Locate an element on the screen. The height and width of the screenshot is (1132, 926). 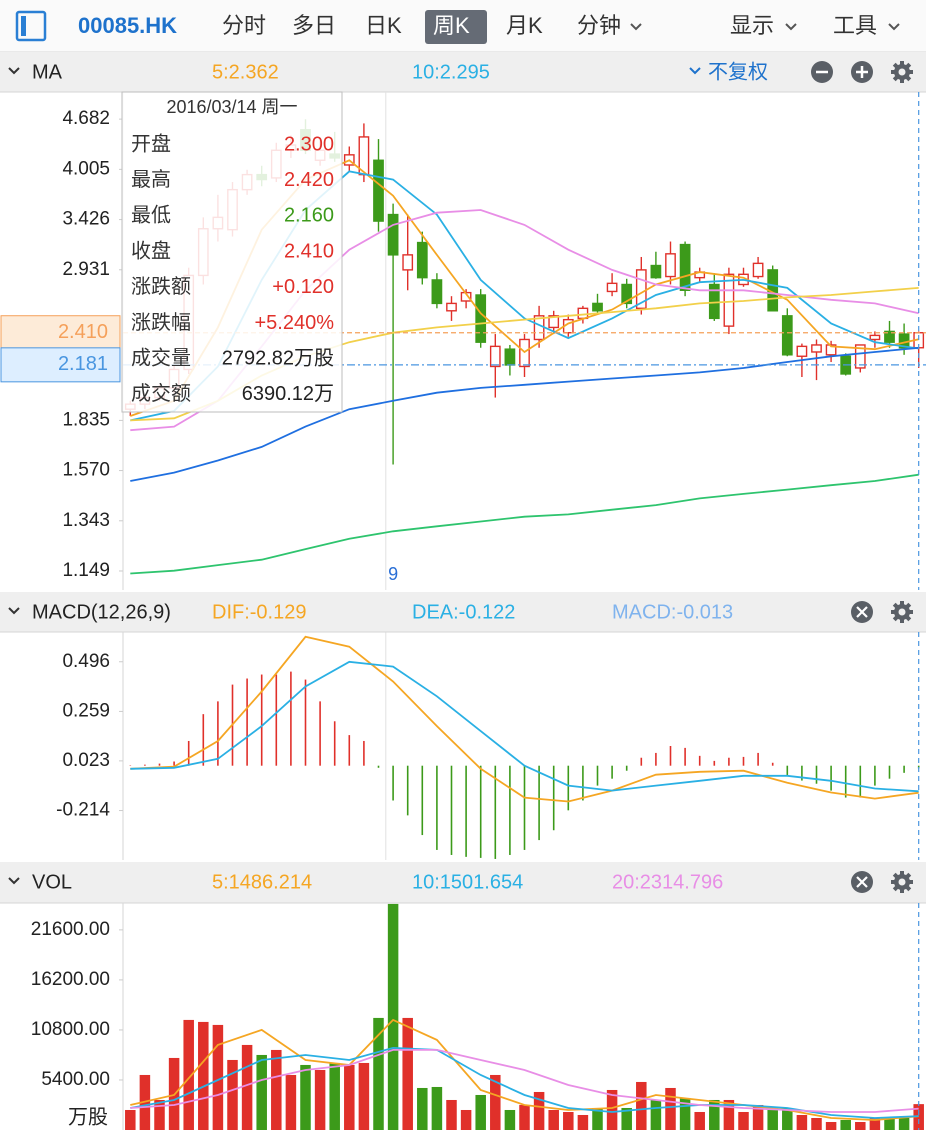
legend-entry: 5:2.362 is located at coordinates (245, 72).